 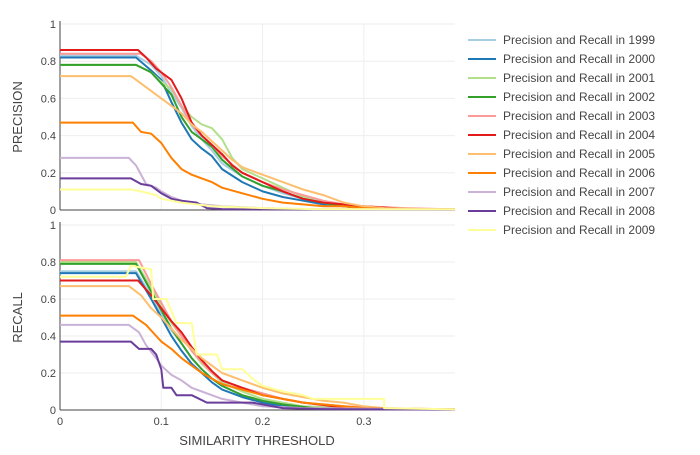 What do you see at coordinates (579, 135) in the screenshot?
I see `legend-label: Precision and Recall in 2004` at bounding box center [579, 135].